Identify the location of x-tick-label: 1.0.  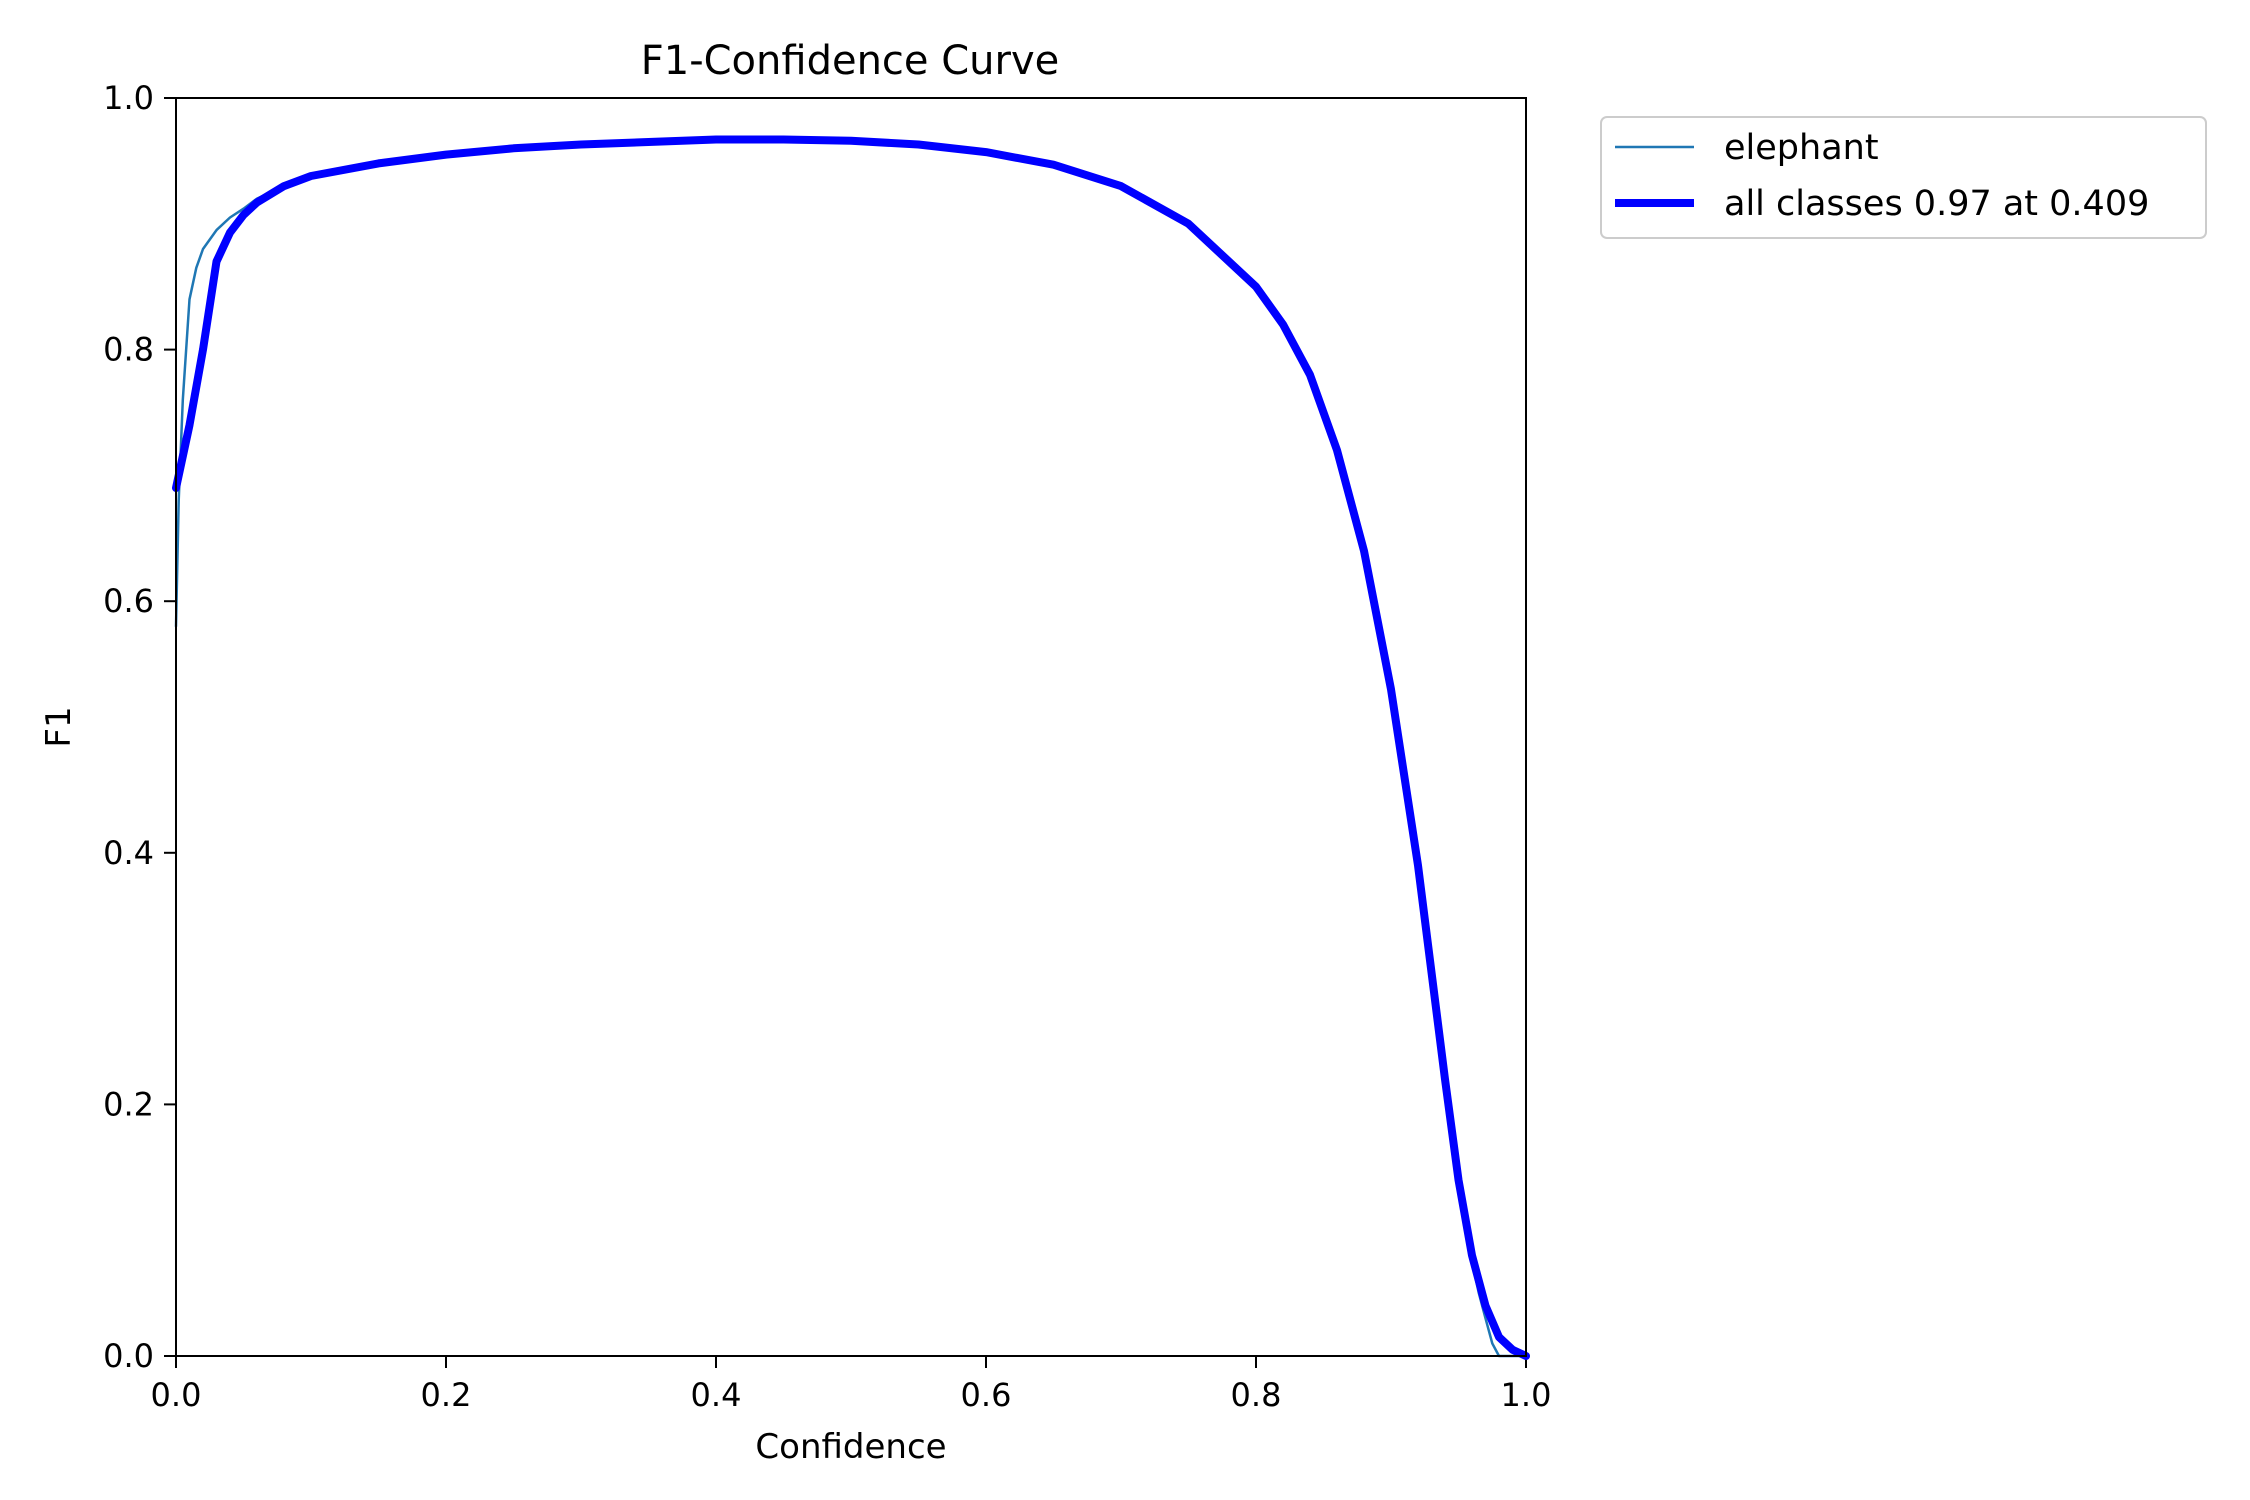
(1526, 1395).